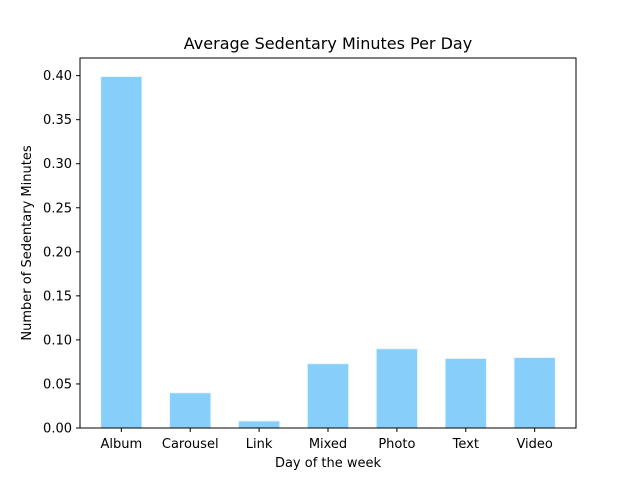  Describe the element at coordinates (259, 424) in the screenshot. I see `bar-link` at that location.